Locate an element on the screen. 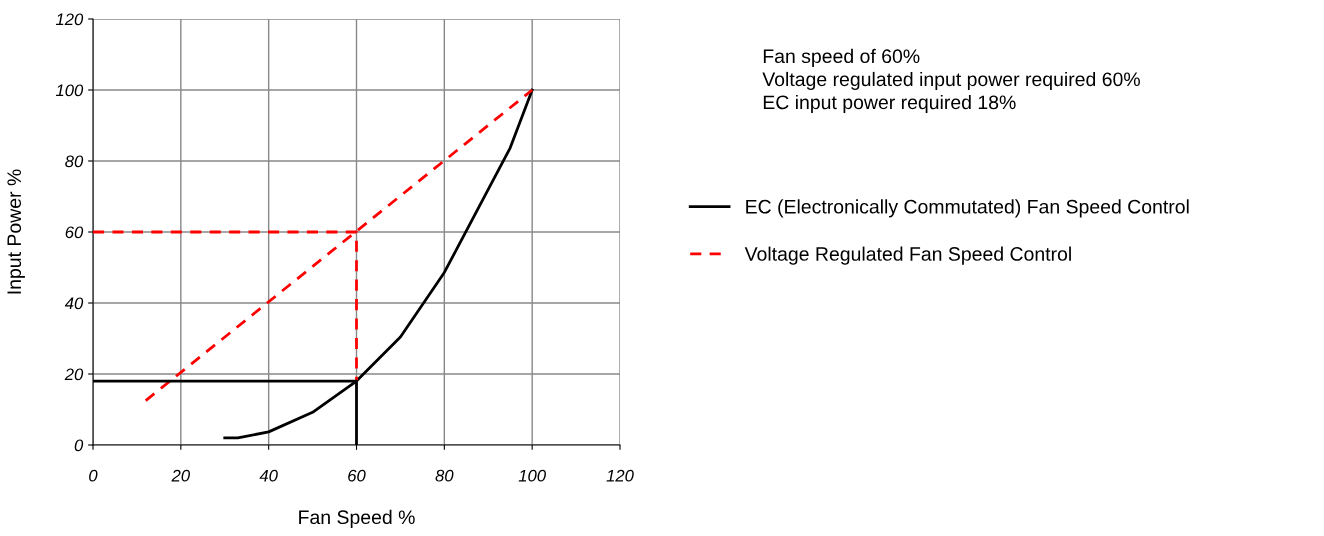 This screenshot has height=536, width=1324. text: EC input power required 18% is located at coordinates (889, 104).